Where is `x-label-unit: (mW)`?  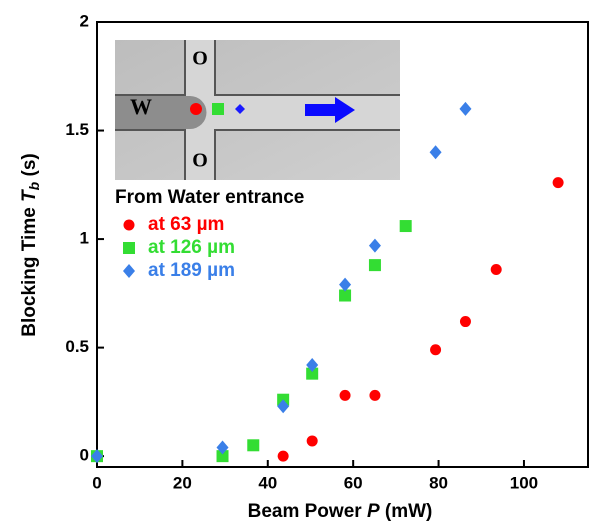 x-label-unit: (mW) is located at coordinates (406, 511).